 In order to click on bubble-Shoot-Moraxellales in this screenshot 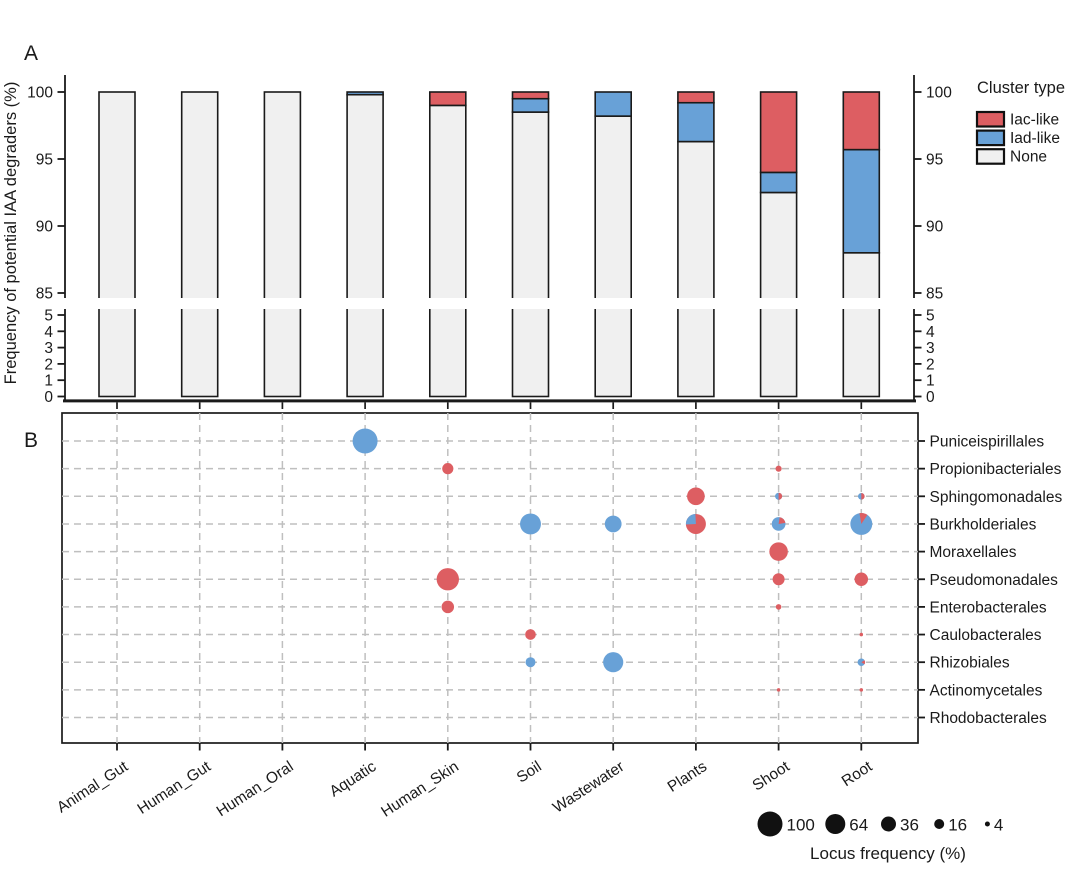, I will do `click(778, 551)`.